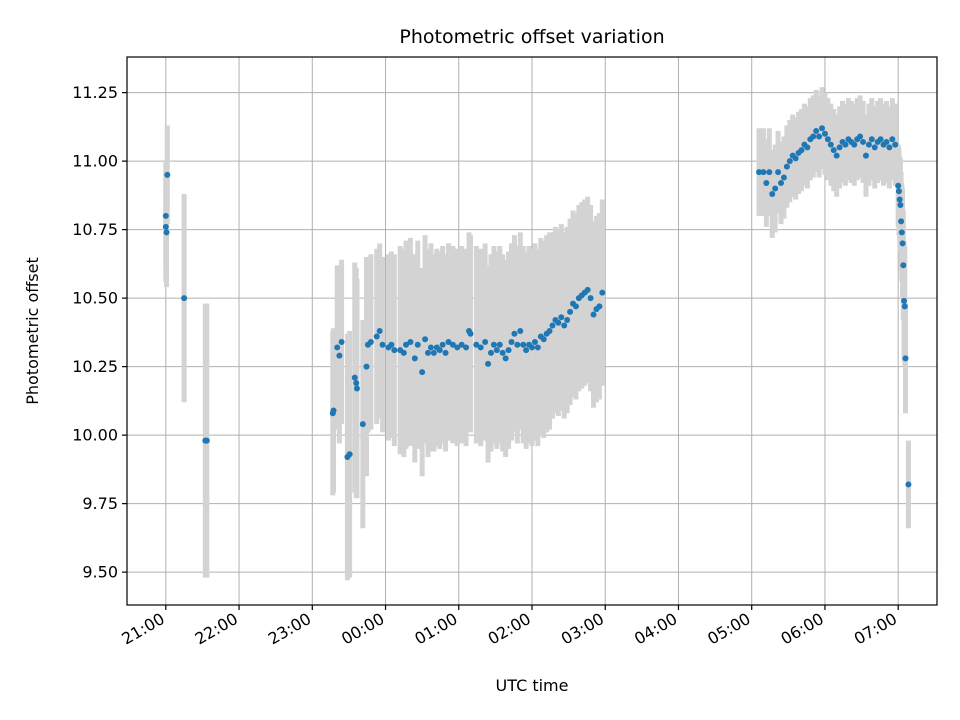 This screenshot has width=960, height=720. I want to click on y-tick-label: 11.00, so click(95, 161).